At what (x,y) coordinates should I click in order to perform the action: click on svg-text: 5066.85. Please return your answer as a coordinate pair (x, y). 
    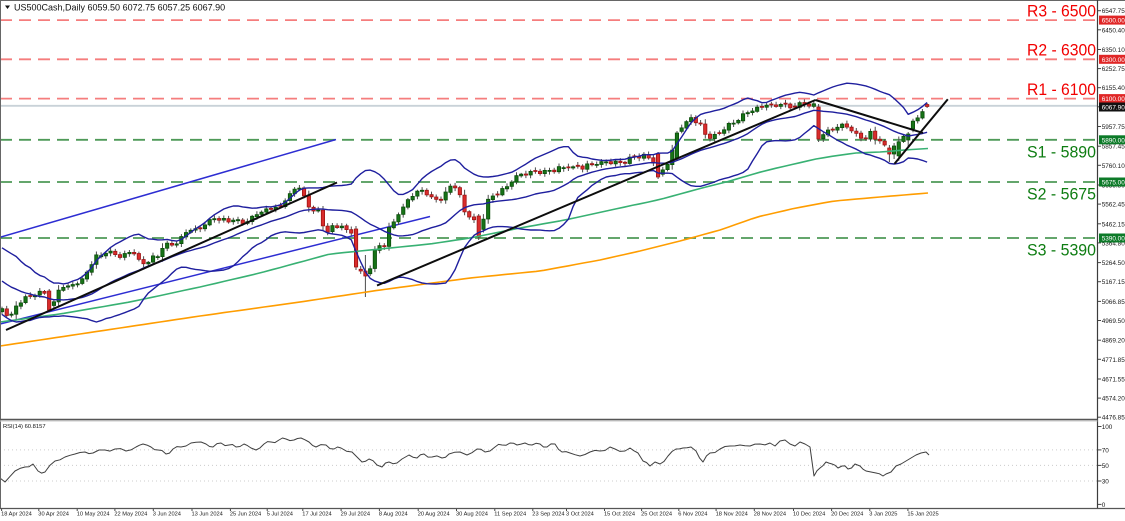
    Looking at the image, I should click on (1113, 302).